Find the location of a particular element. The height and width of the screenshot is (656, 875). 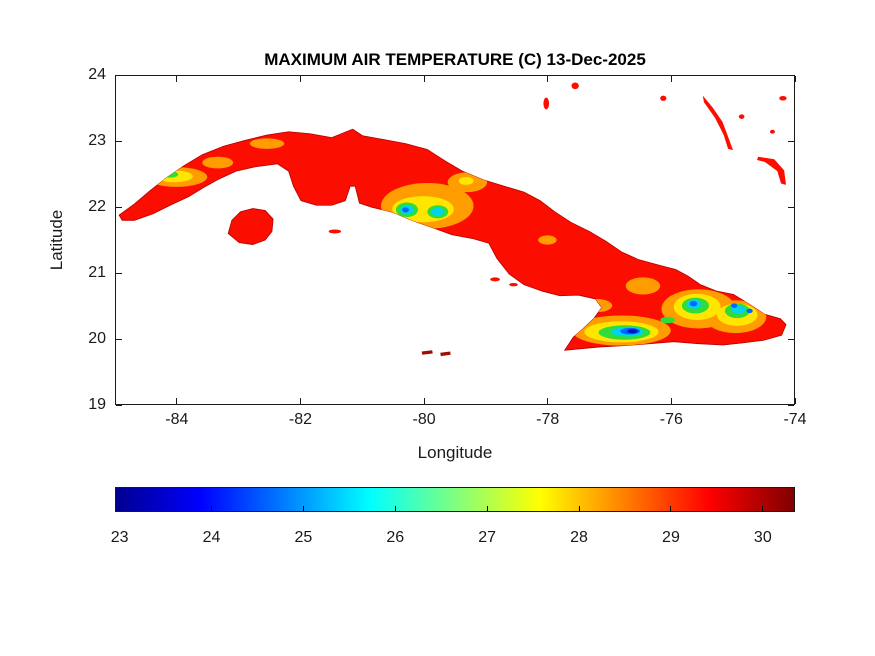

x-tick-label: -84 is located at coordinates (177, 419).